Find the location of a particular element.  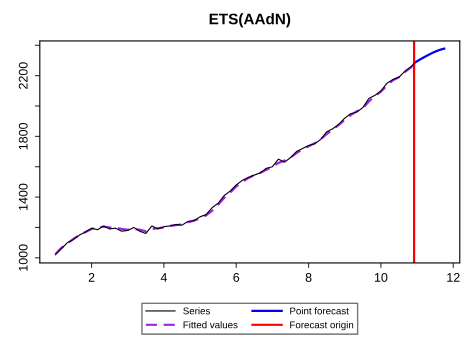

x-tick-label: 10 is located at coordinates (381, 277).